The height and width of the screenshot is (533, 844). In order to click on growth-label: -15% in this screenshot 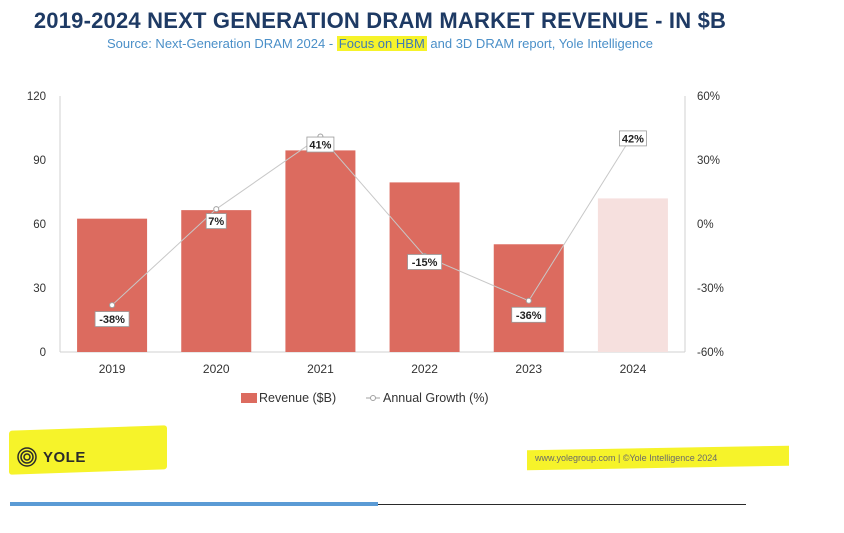, I will do `click(424, 262)`.